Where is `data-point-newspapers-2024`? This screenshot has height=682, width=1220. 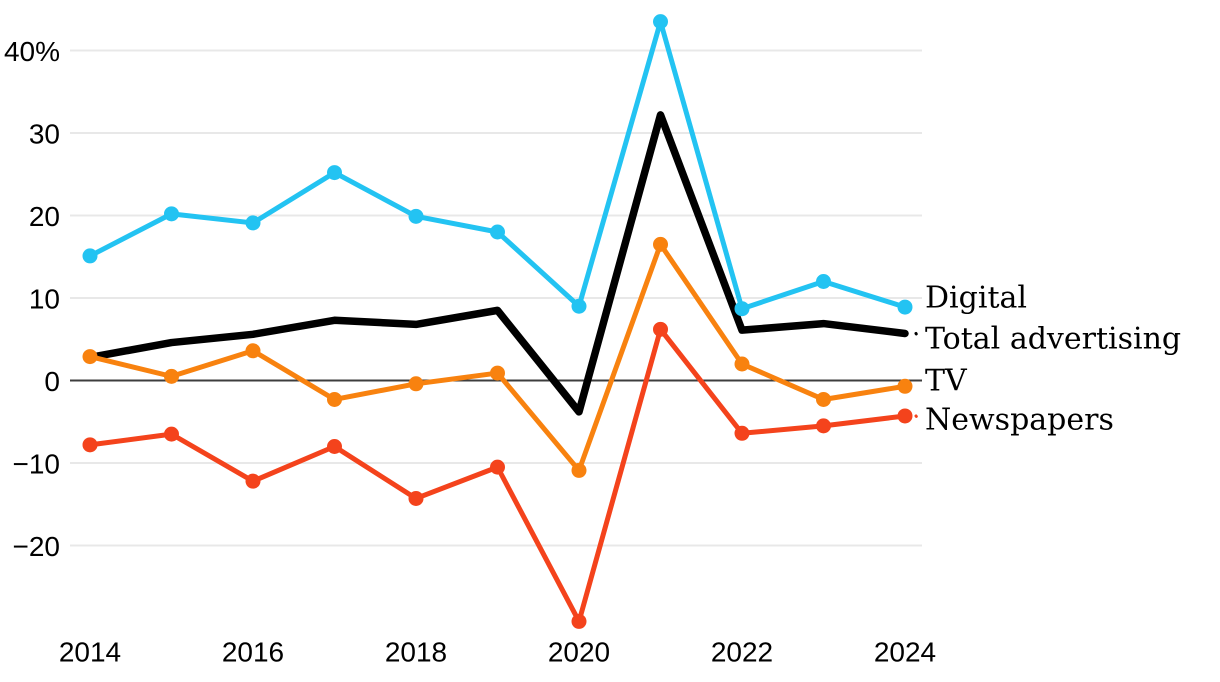
data-point-newspapers-2024 is located at coordinates (905, 416).